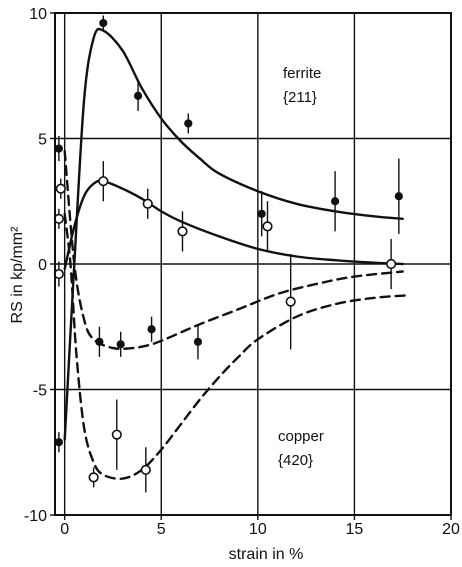 This screenshot has height=567, width=462. What do you see at coordinates (42, 265) in the screenshot?
I see `y-tick-label: 0` at bounding box center [42, 265].